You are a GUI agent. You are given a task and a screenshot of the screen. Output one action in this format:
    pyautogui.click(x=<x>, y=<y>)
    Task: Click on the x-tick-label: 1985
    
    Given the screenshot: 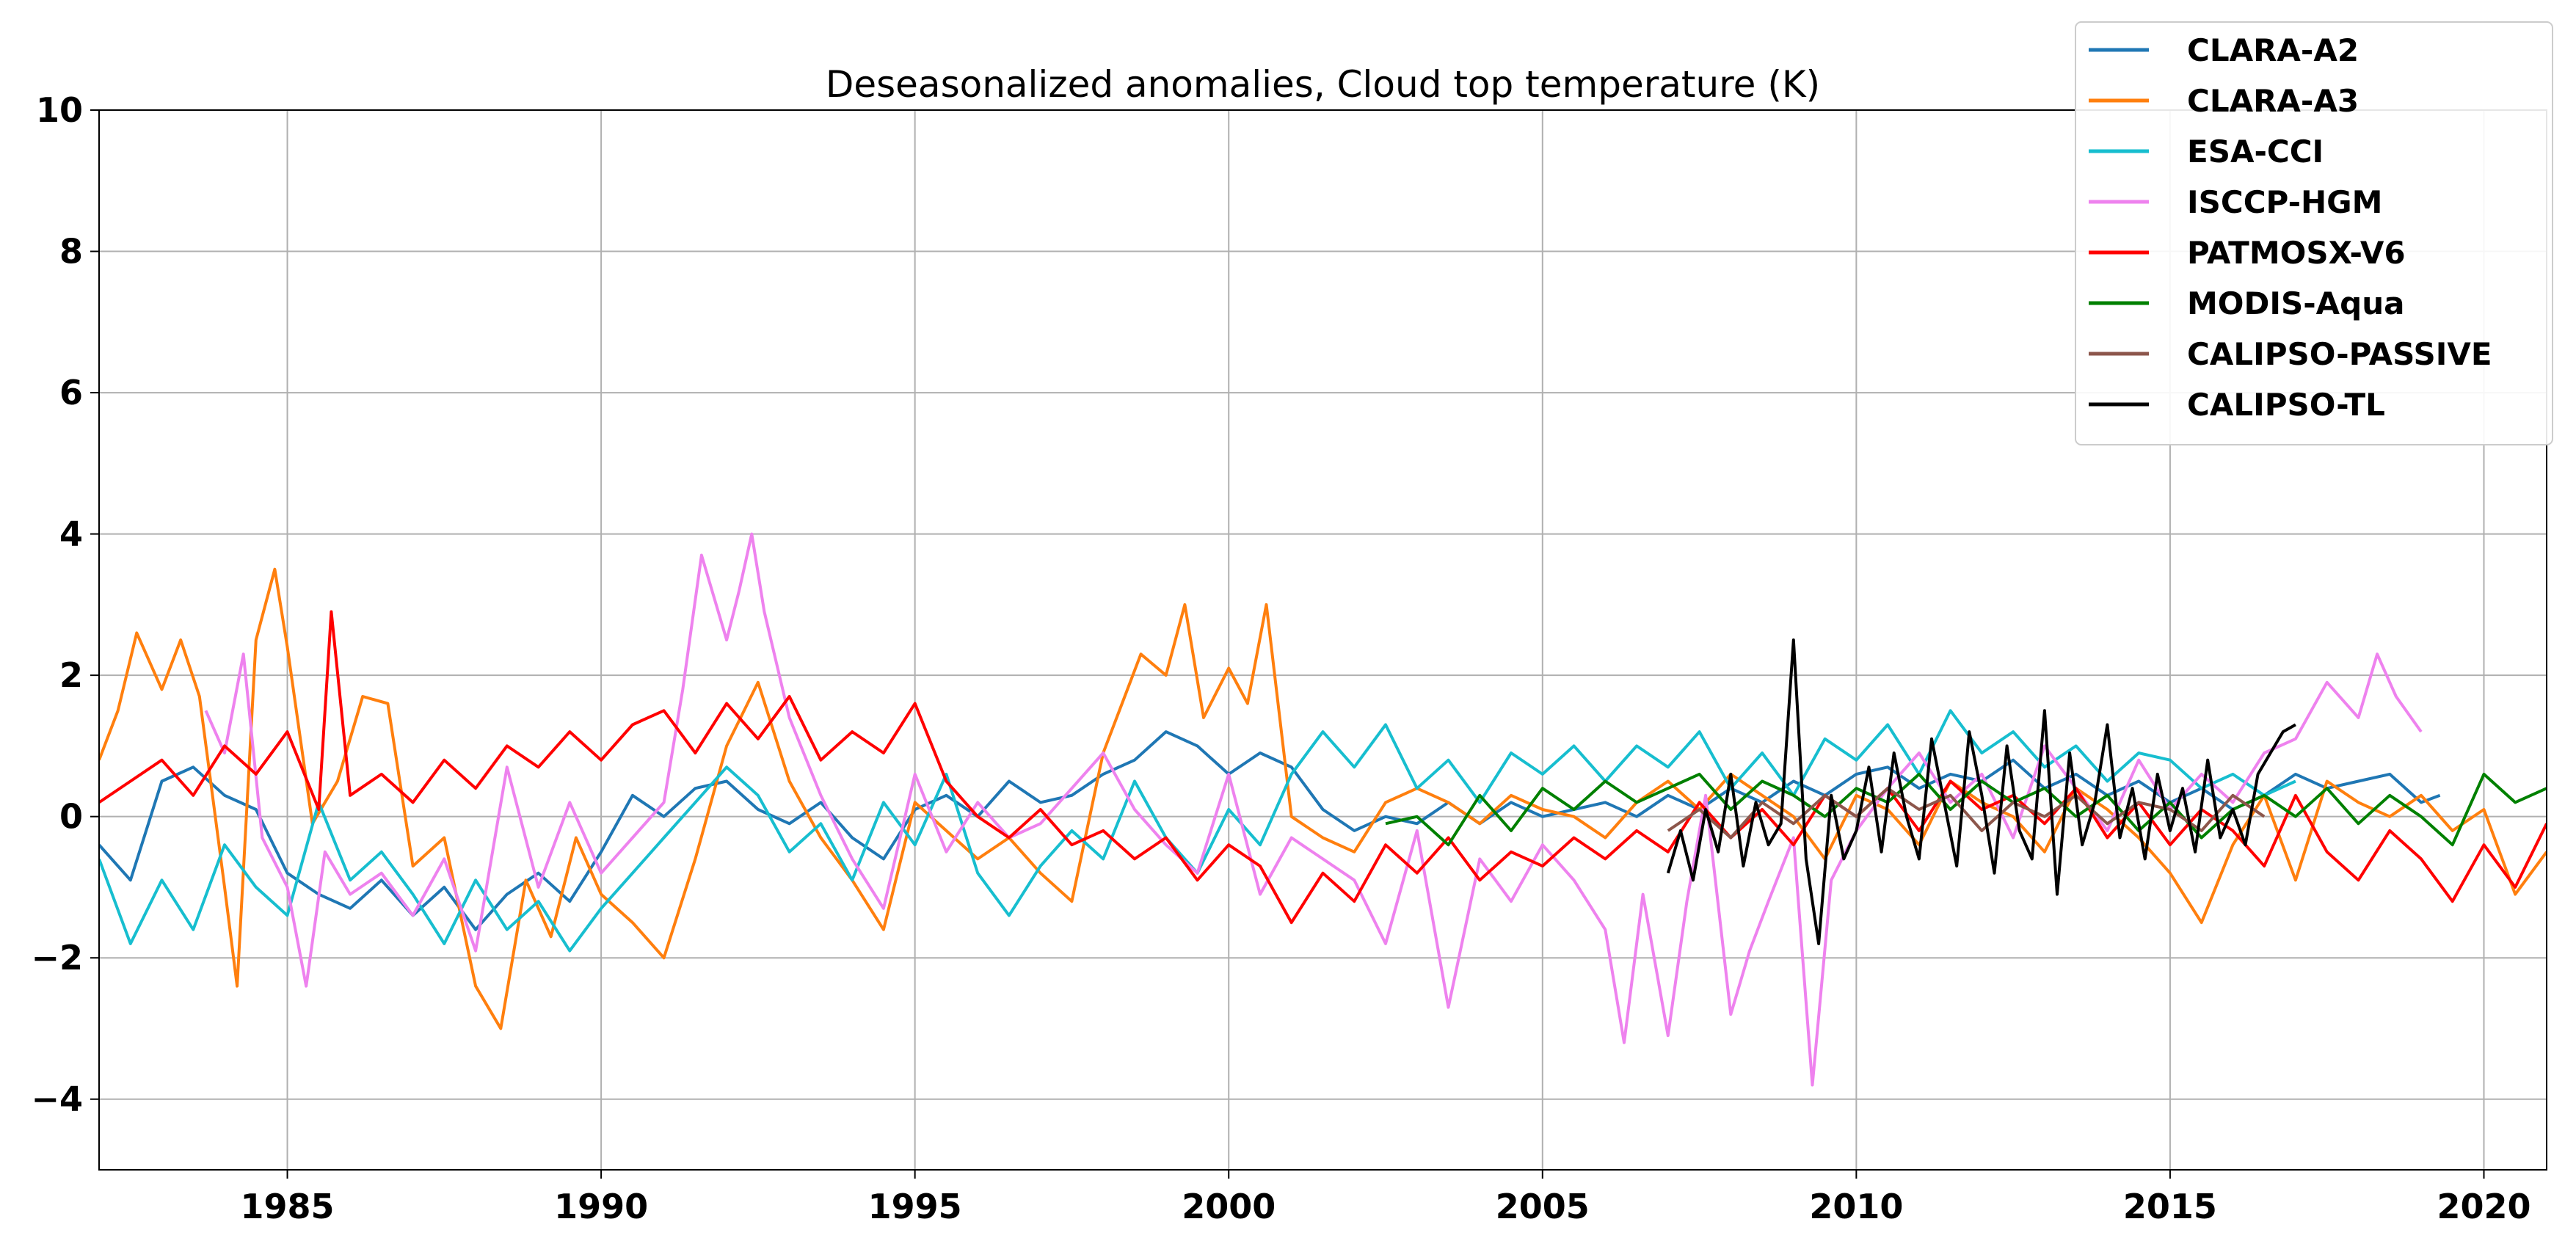 What is the action you would take?
    pyautogui.click(x=288, y=1207)
    